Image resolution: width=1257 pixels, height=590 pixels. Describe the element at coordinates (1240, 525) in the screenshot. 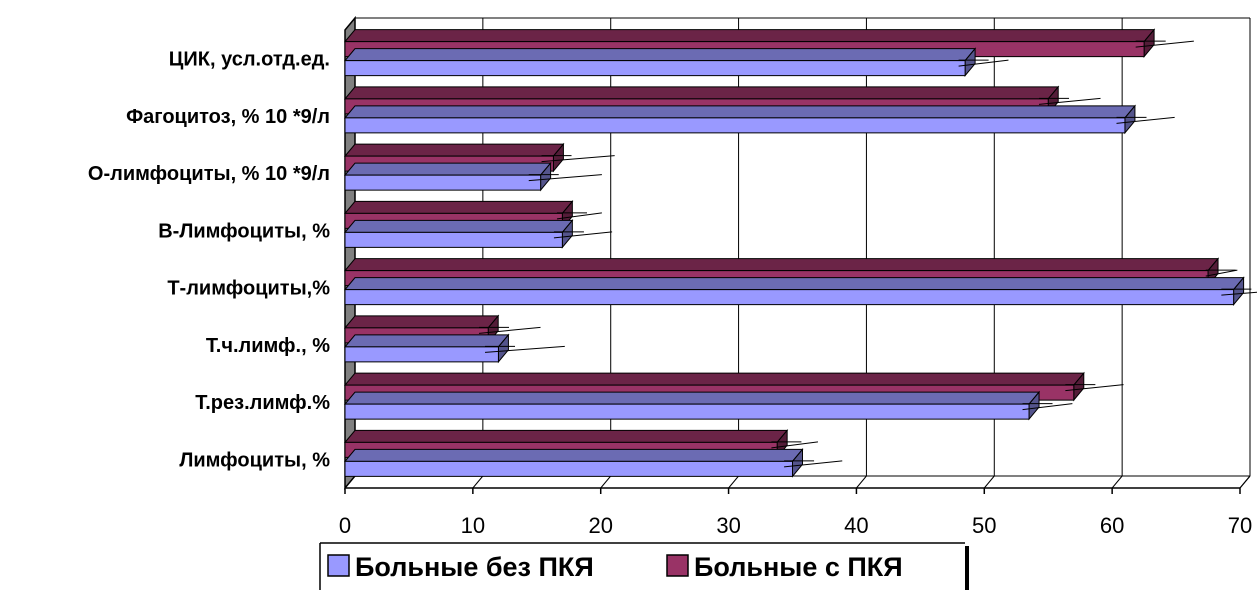

I see `x-tick-label: 70` at that location.